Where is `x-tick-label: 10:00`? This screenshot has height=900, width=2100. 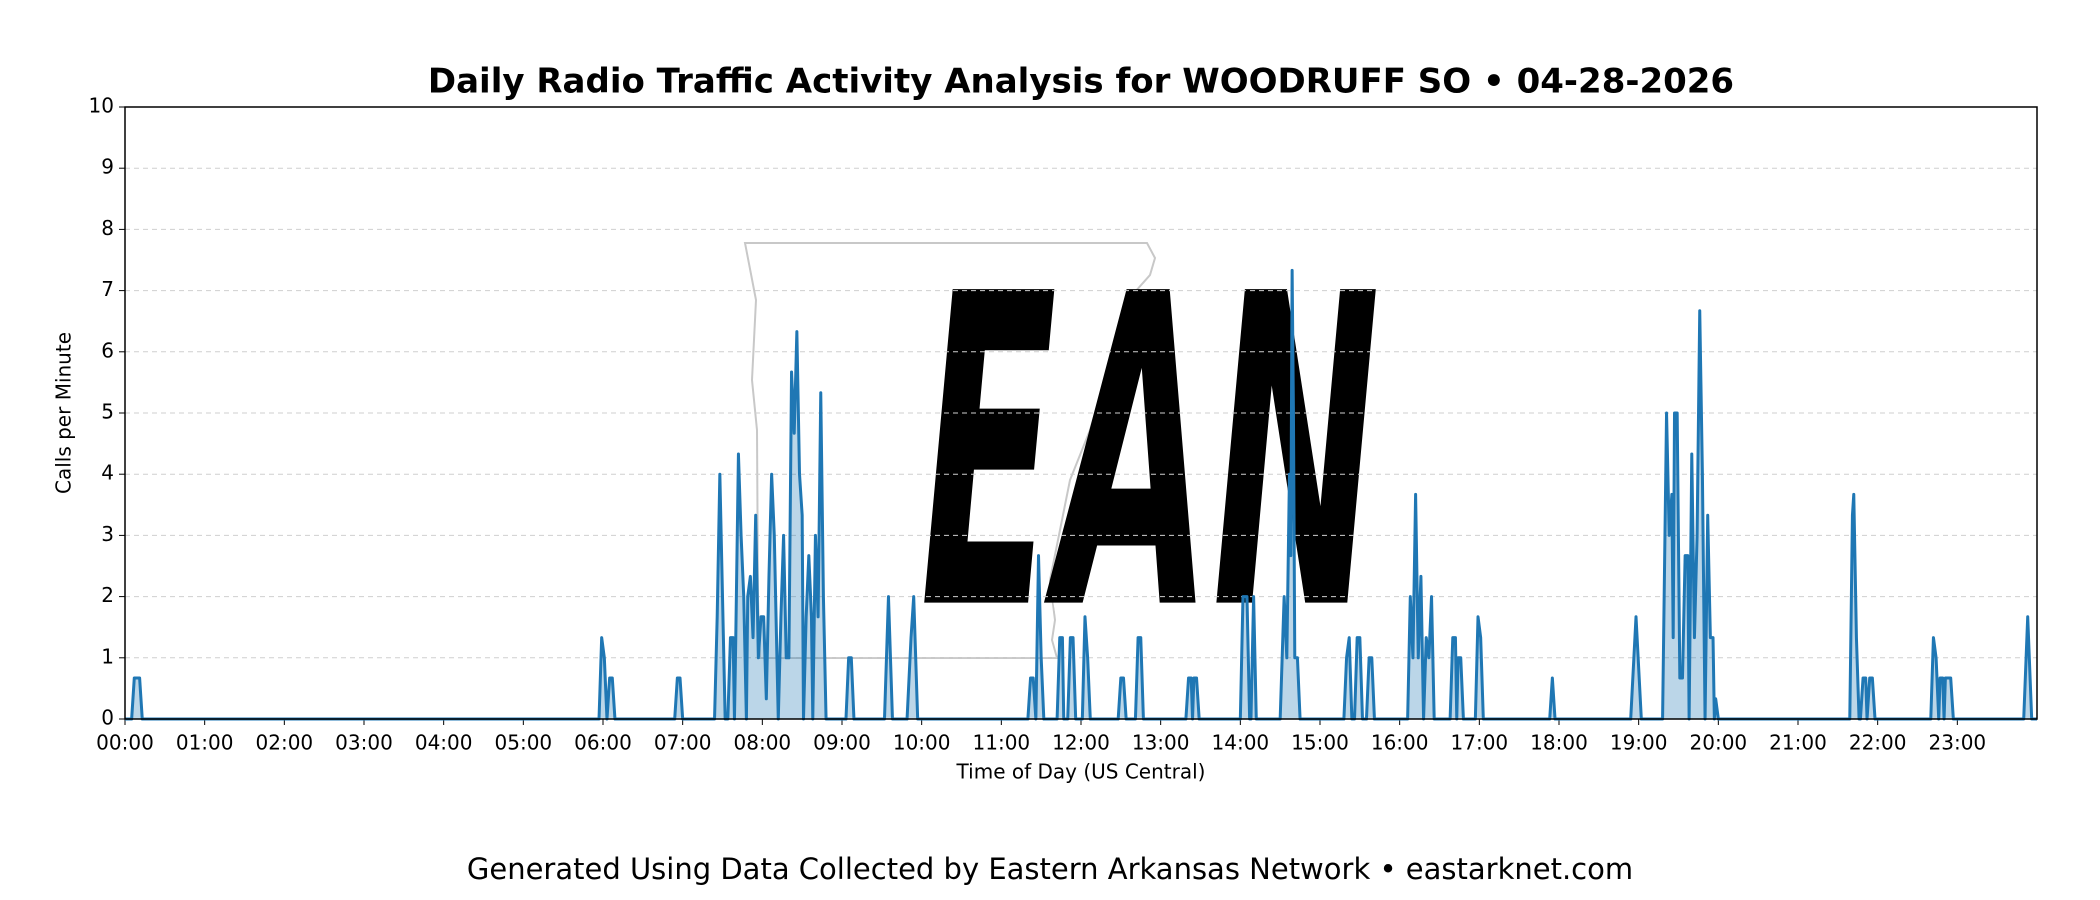 x-tick-label: 10:00 is located at coordinates (922, 743).